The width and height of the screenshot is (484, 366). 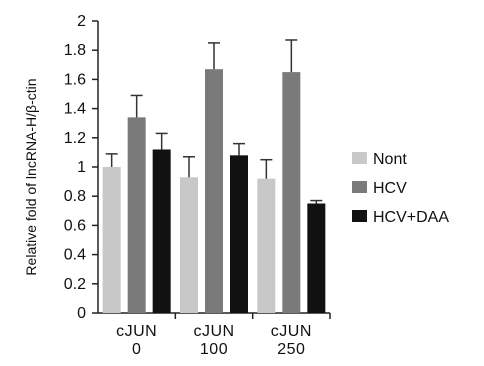 I want to click on legend: Nont HCV HCV+DAA, so click(x=400, y=188).